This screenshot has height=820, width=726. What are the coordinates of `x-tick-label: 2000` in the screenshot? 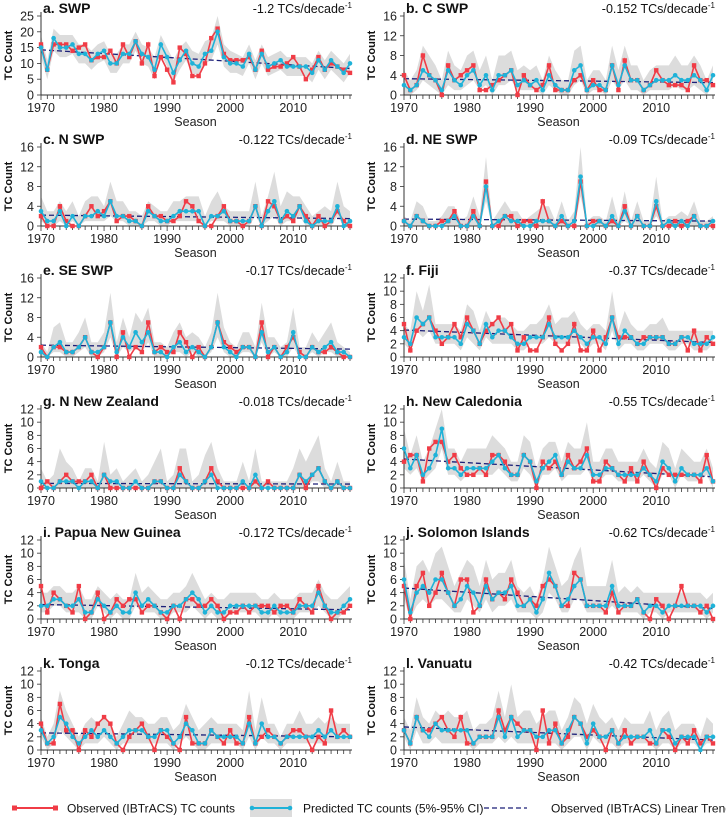 It's located at (230, 239).